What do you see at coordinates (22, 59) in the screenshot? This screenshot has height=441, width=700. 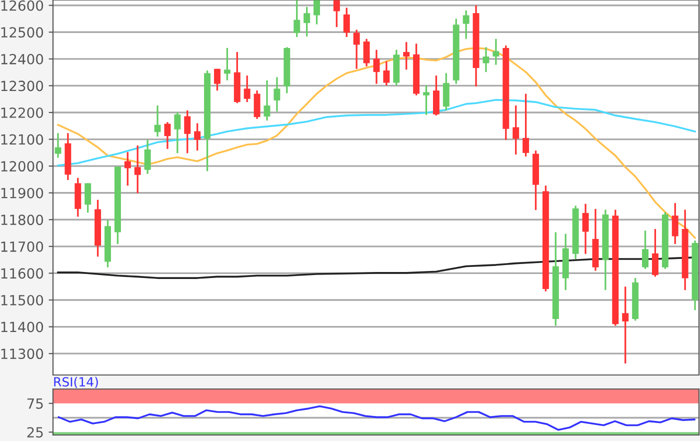 I see `y-tick-label: 12400` at bounding box center [22, 59].